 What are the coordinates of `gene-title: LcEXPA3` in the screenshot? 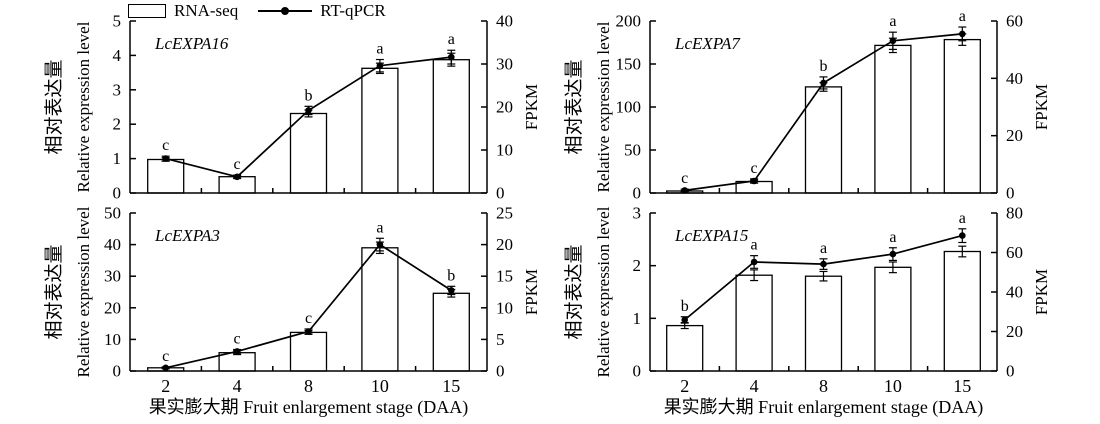 It's located at (187, 235).